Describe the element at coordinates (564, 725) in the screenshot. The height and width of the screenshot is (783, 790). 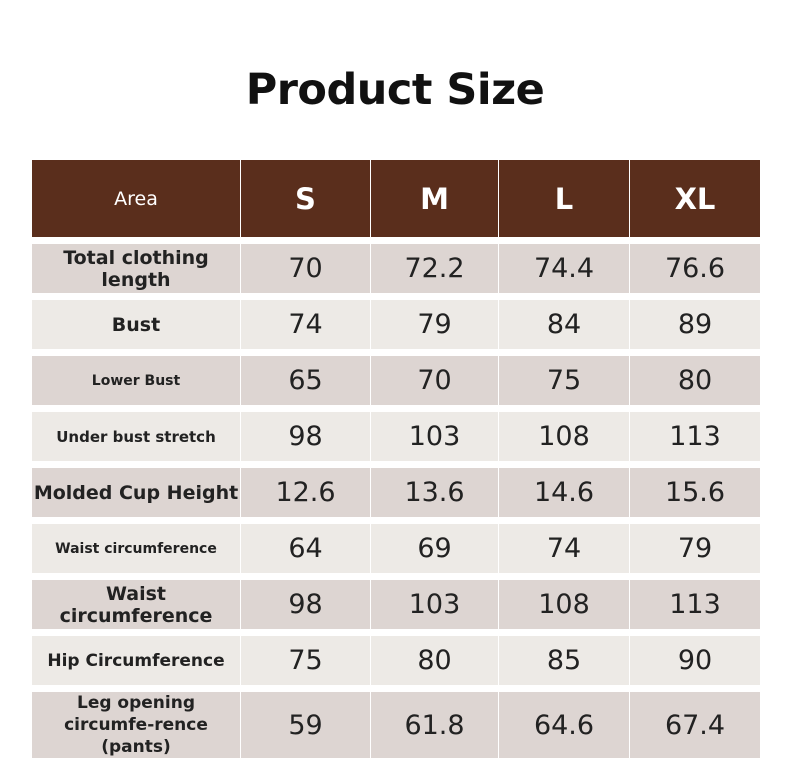
I see `value-cell: 64.6` at that location.